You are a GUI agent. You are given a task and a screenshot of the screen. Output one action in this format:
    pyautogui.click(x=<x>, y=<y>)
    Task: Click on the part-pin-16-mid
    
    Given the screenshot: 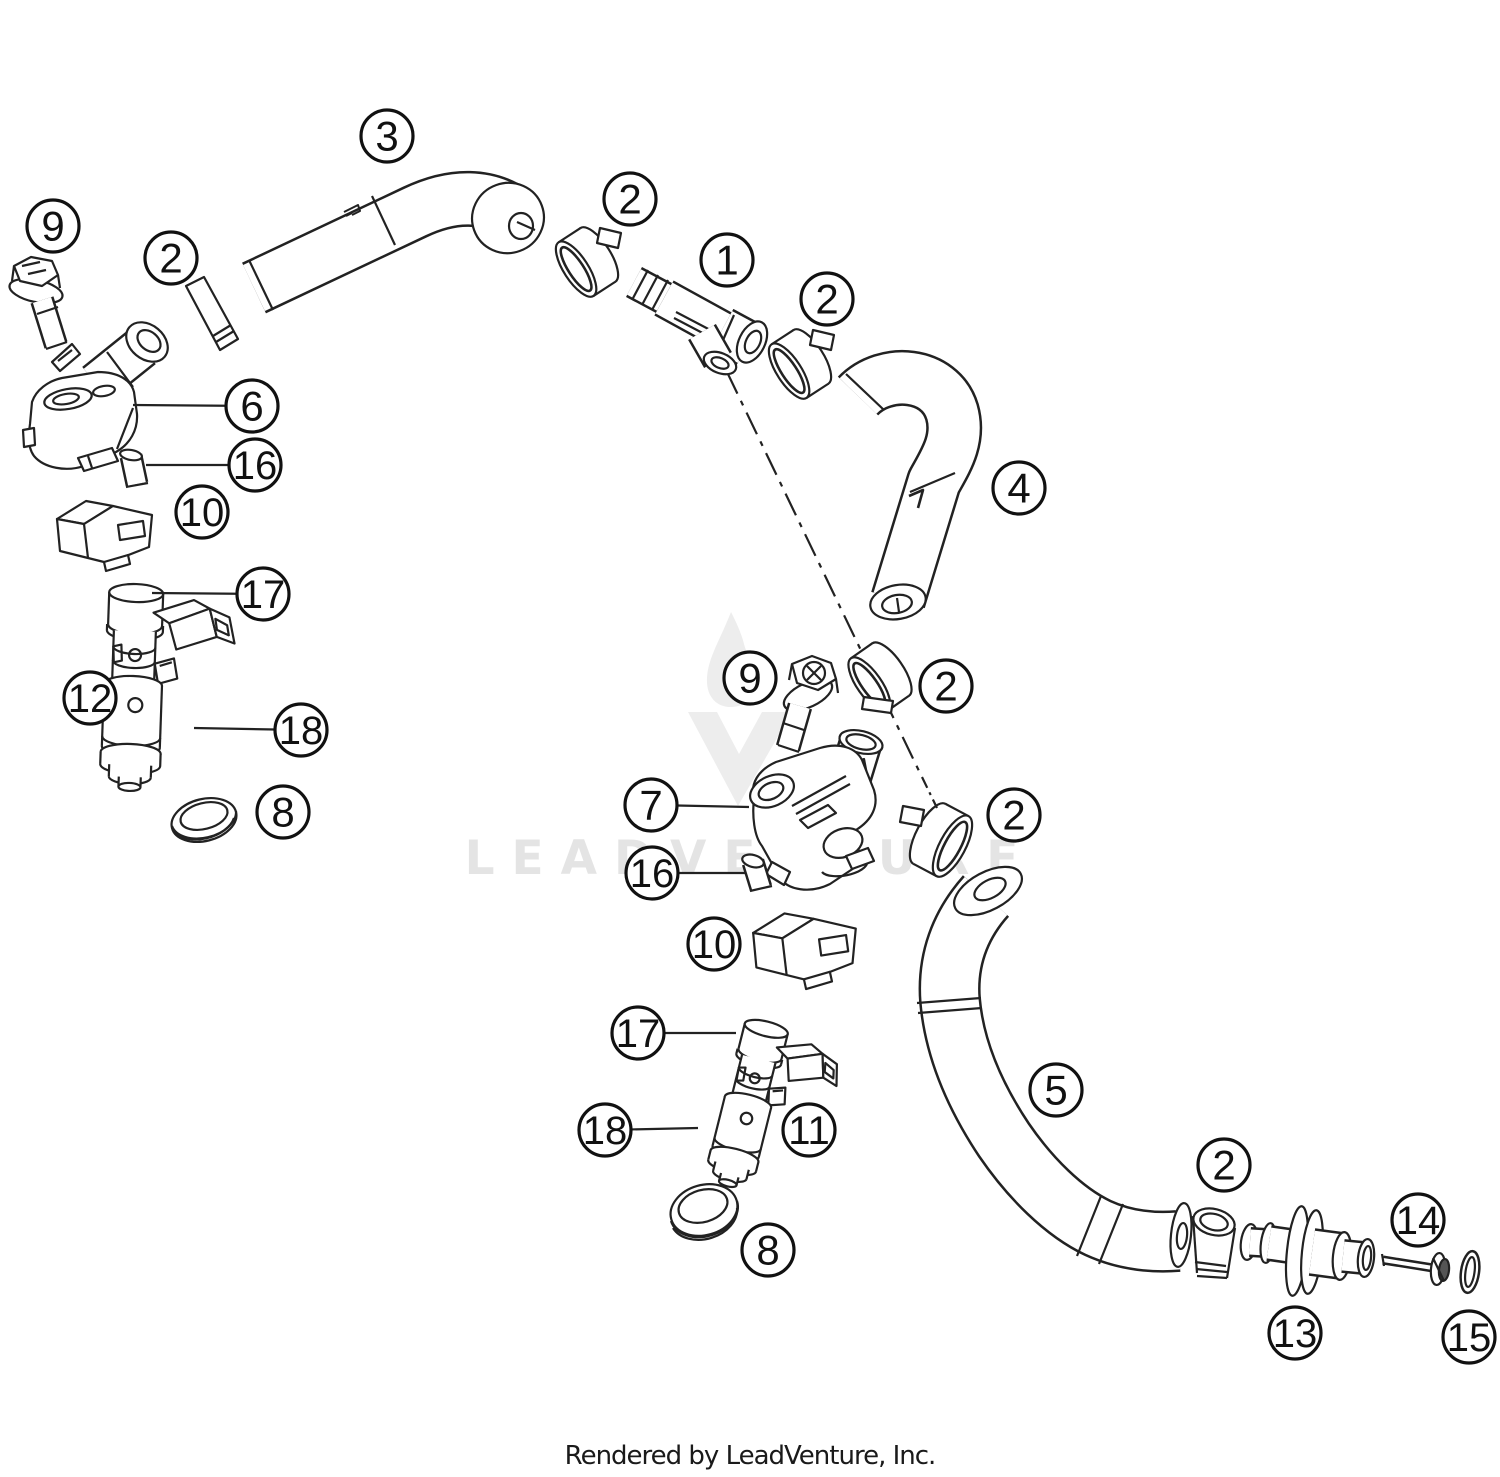 What is the action you would take?
    pyautogui.click(x=757, y=873)
    